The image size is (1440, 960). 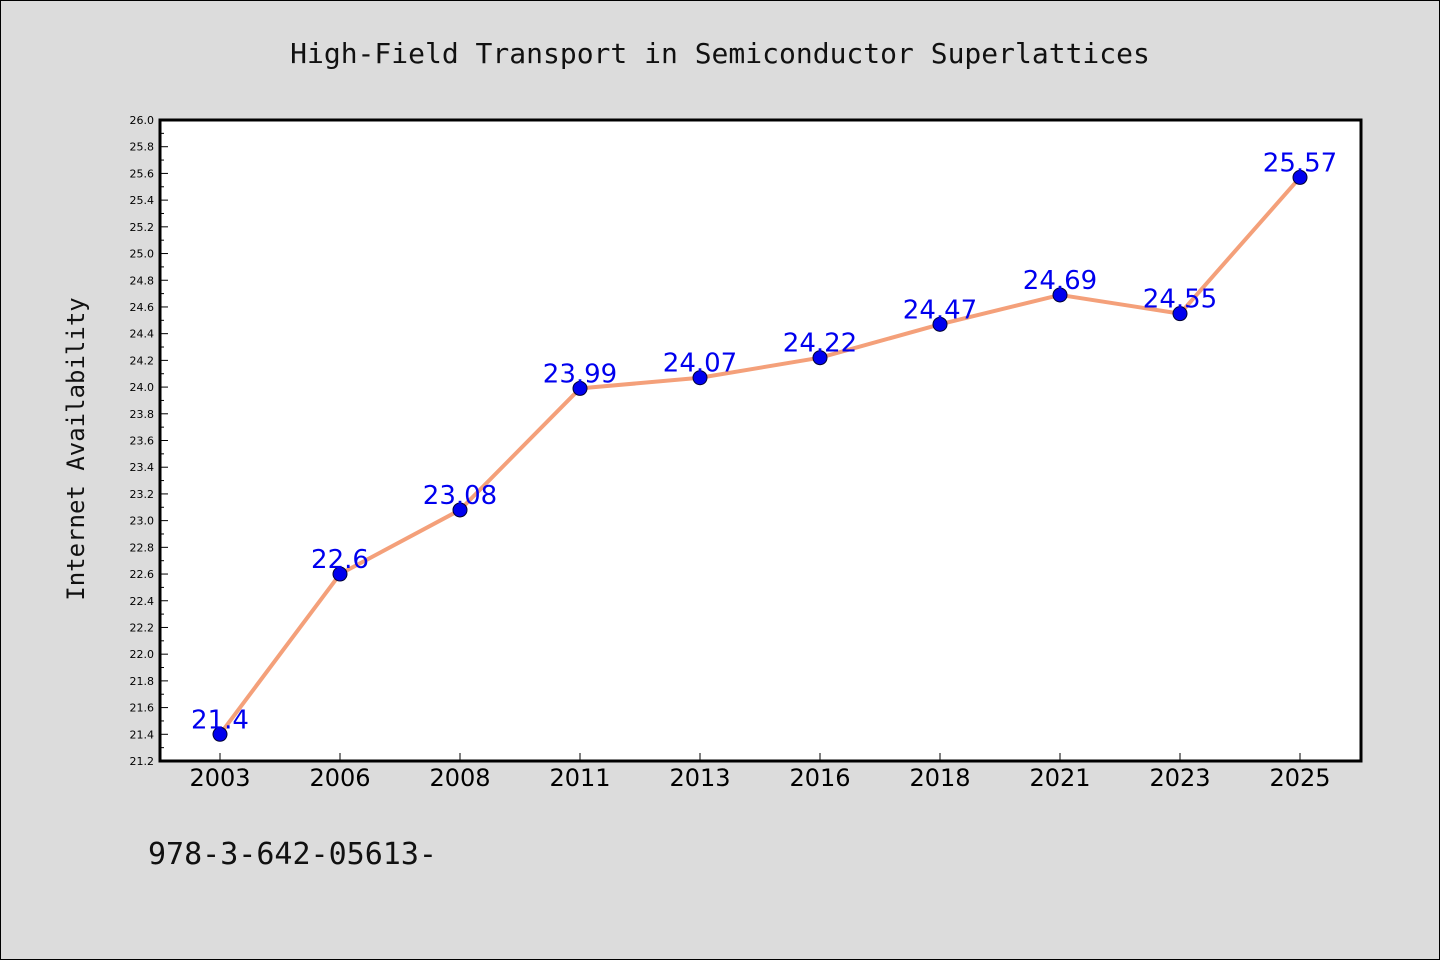 I want to click on y-tick-label: 22.8, so click(x=142, y=547).